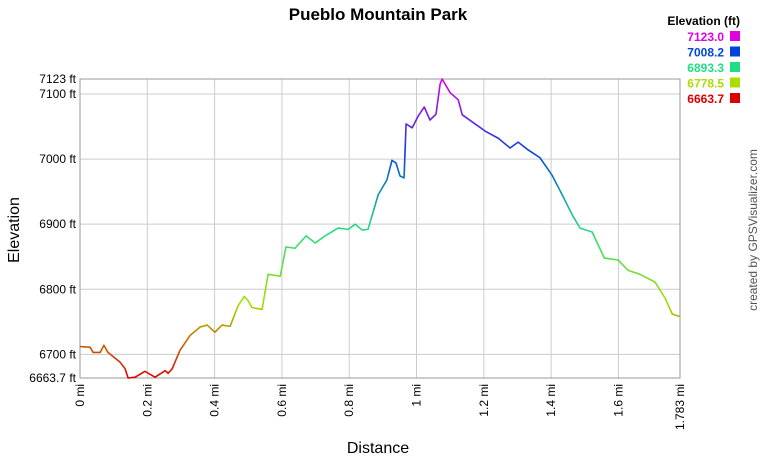 The image size is (760, 460). Describe the element at coordinates (57, 159) in the screenshot. I see `y-tick-label: 7000 ft` at that location.